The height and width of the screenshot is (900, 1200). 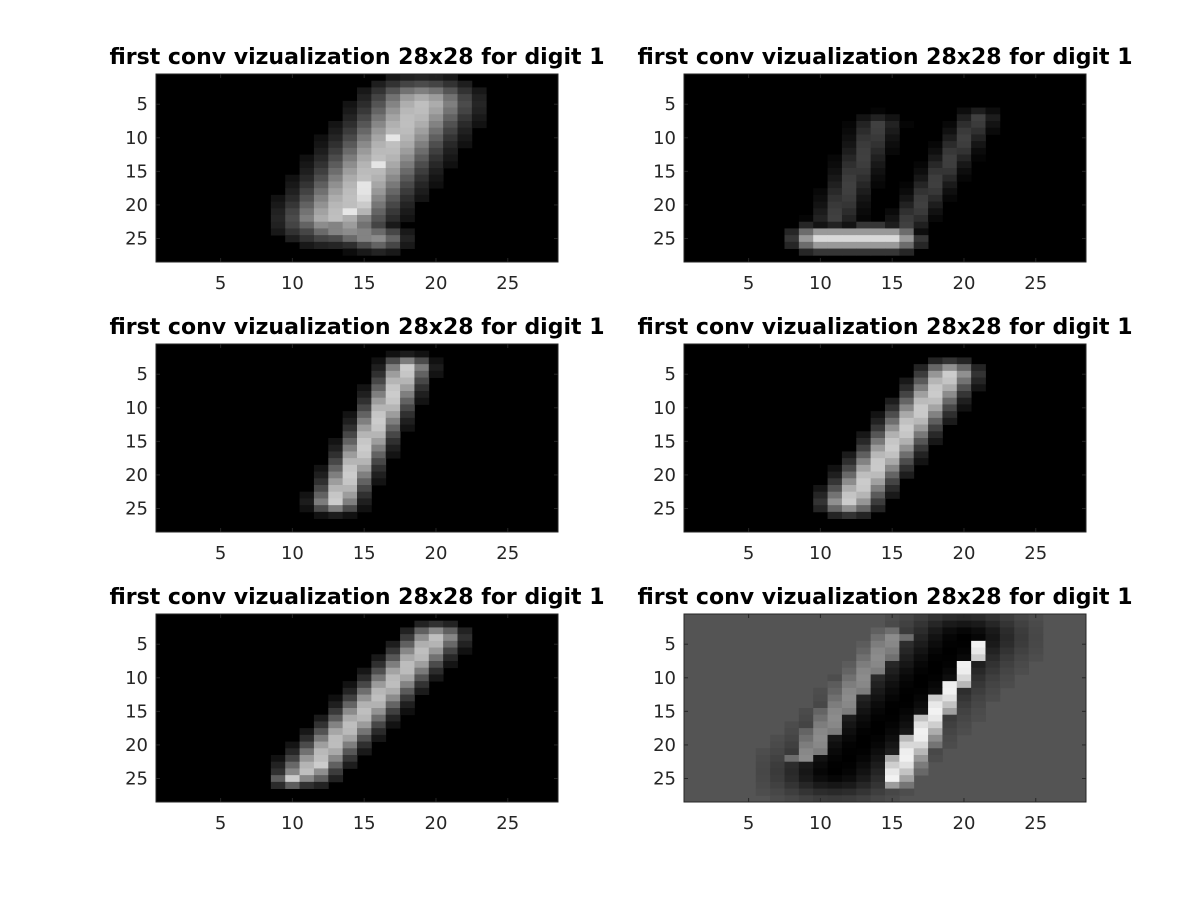 I want to click on axes-frame, so click(x=885, y=708).